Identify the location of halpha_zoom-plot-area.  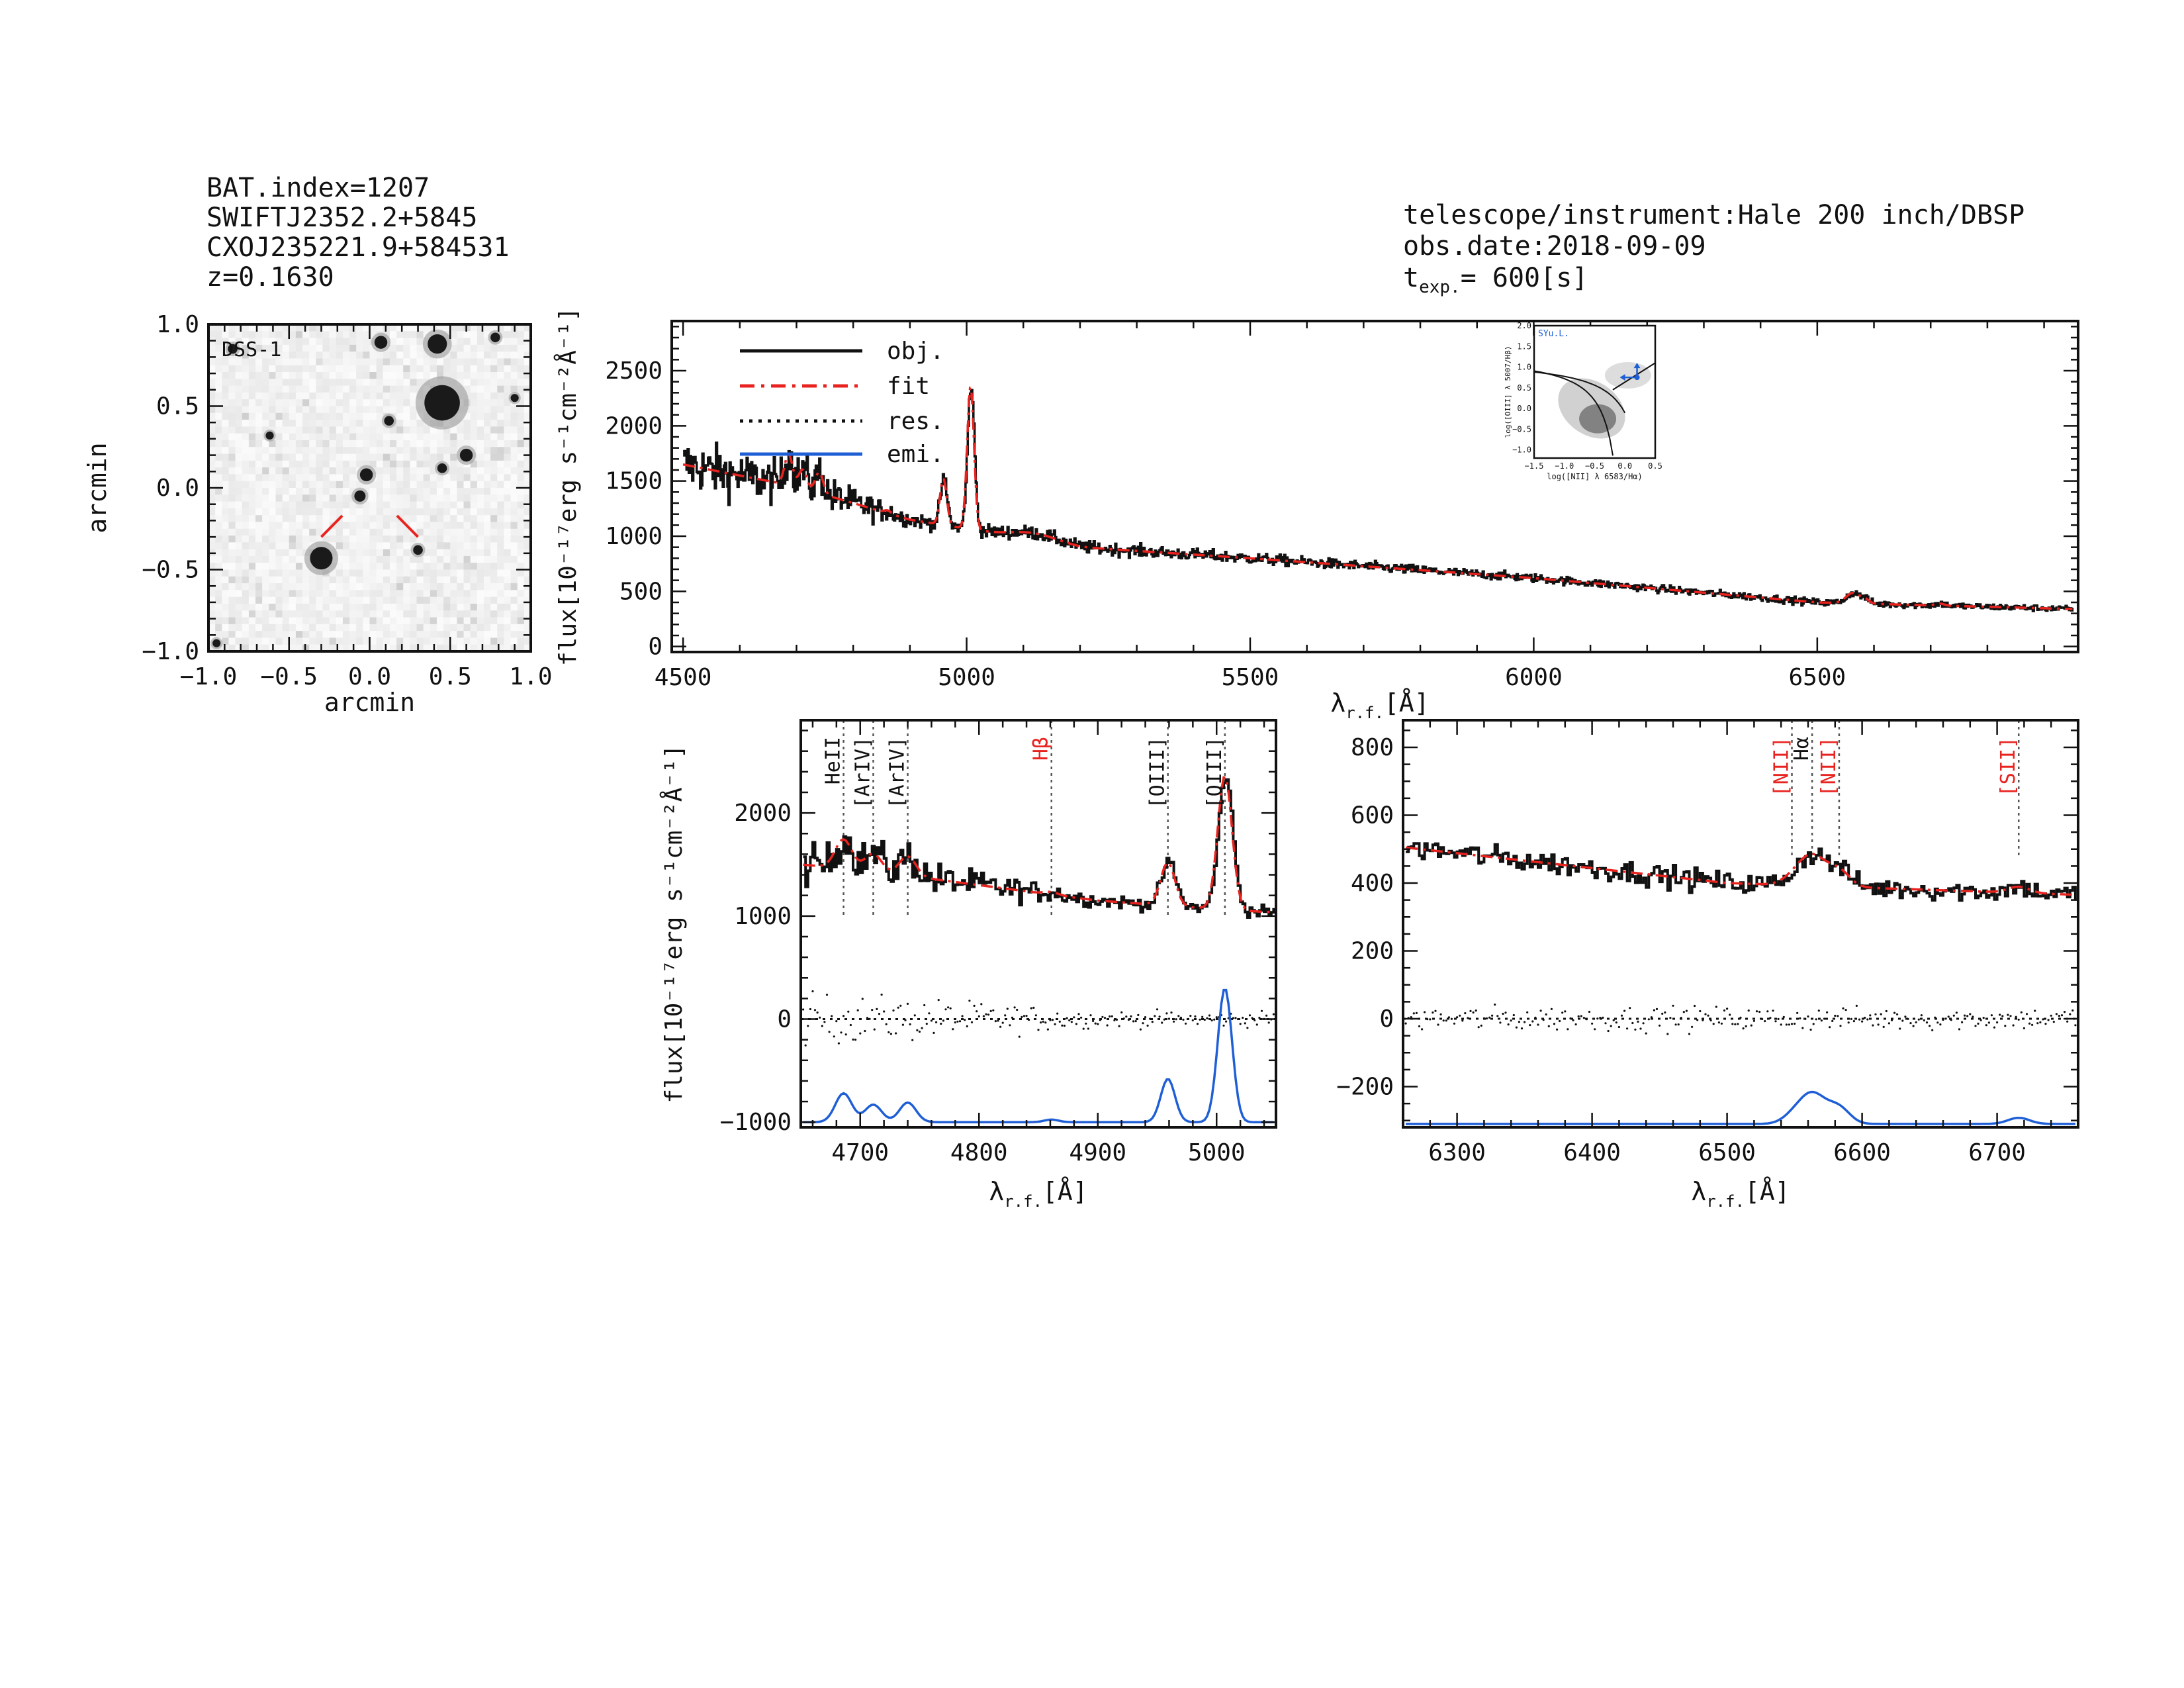
(1740, 922).